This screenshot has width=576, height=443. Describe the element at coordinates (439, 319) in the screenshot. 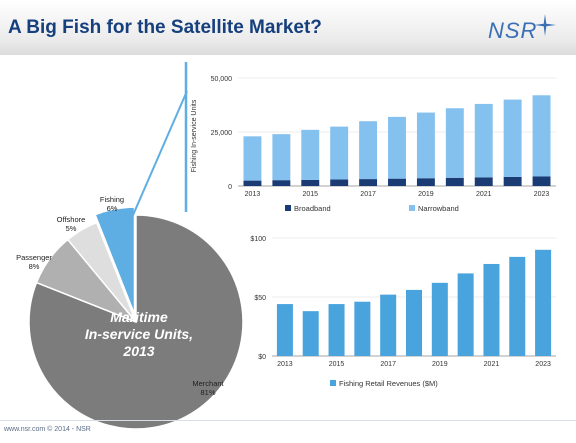

I see `revenue-bar-fishing-2019` at that location.